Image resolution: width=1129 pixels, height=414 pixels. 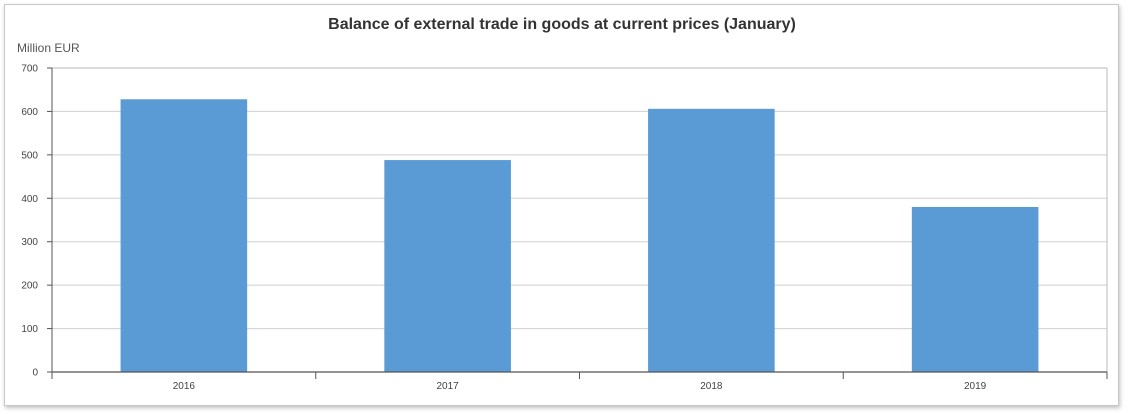 What do you see at coordinates (448, 386) in the screenshot?
I see `x-tick-label: 2017` at bounding box center [448, 386].